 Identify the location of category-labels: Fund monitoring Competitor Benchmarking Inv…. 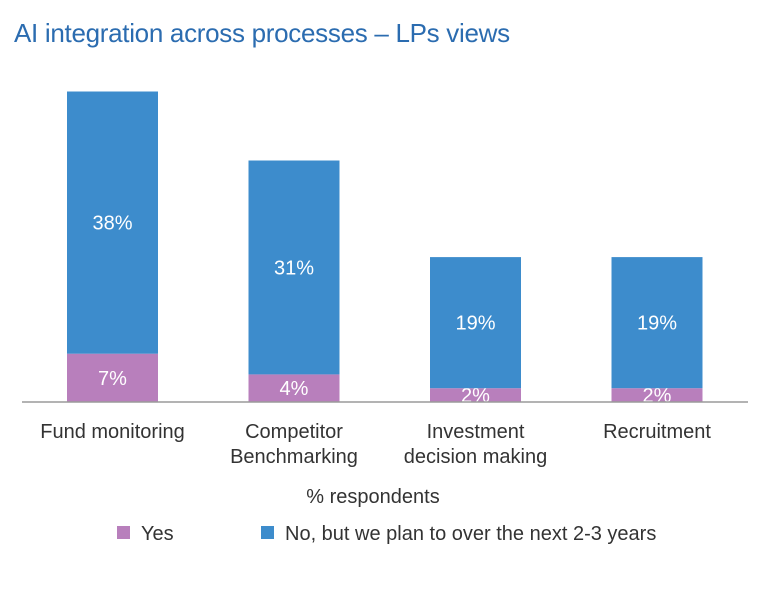
(375, 444).